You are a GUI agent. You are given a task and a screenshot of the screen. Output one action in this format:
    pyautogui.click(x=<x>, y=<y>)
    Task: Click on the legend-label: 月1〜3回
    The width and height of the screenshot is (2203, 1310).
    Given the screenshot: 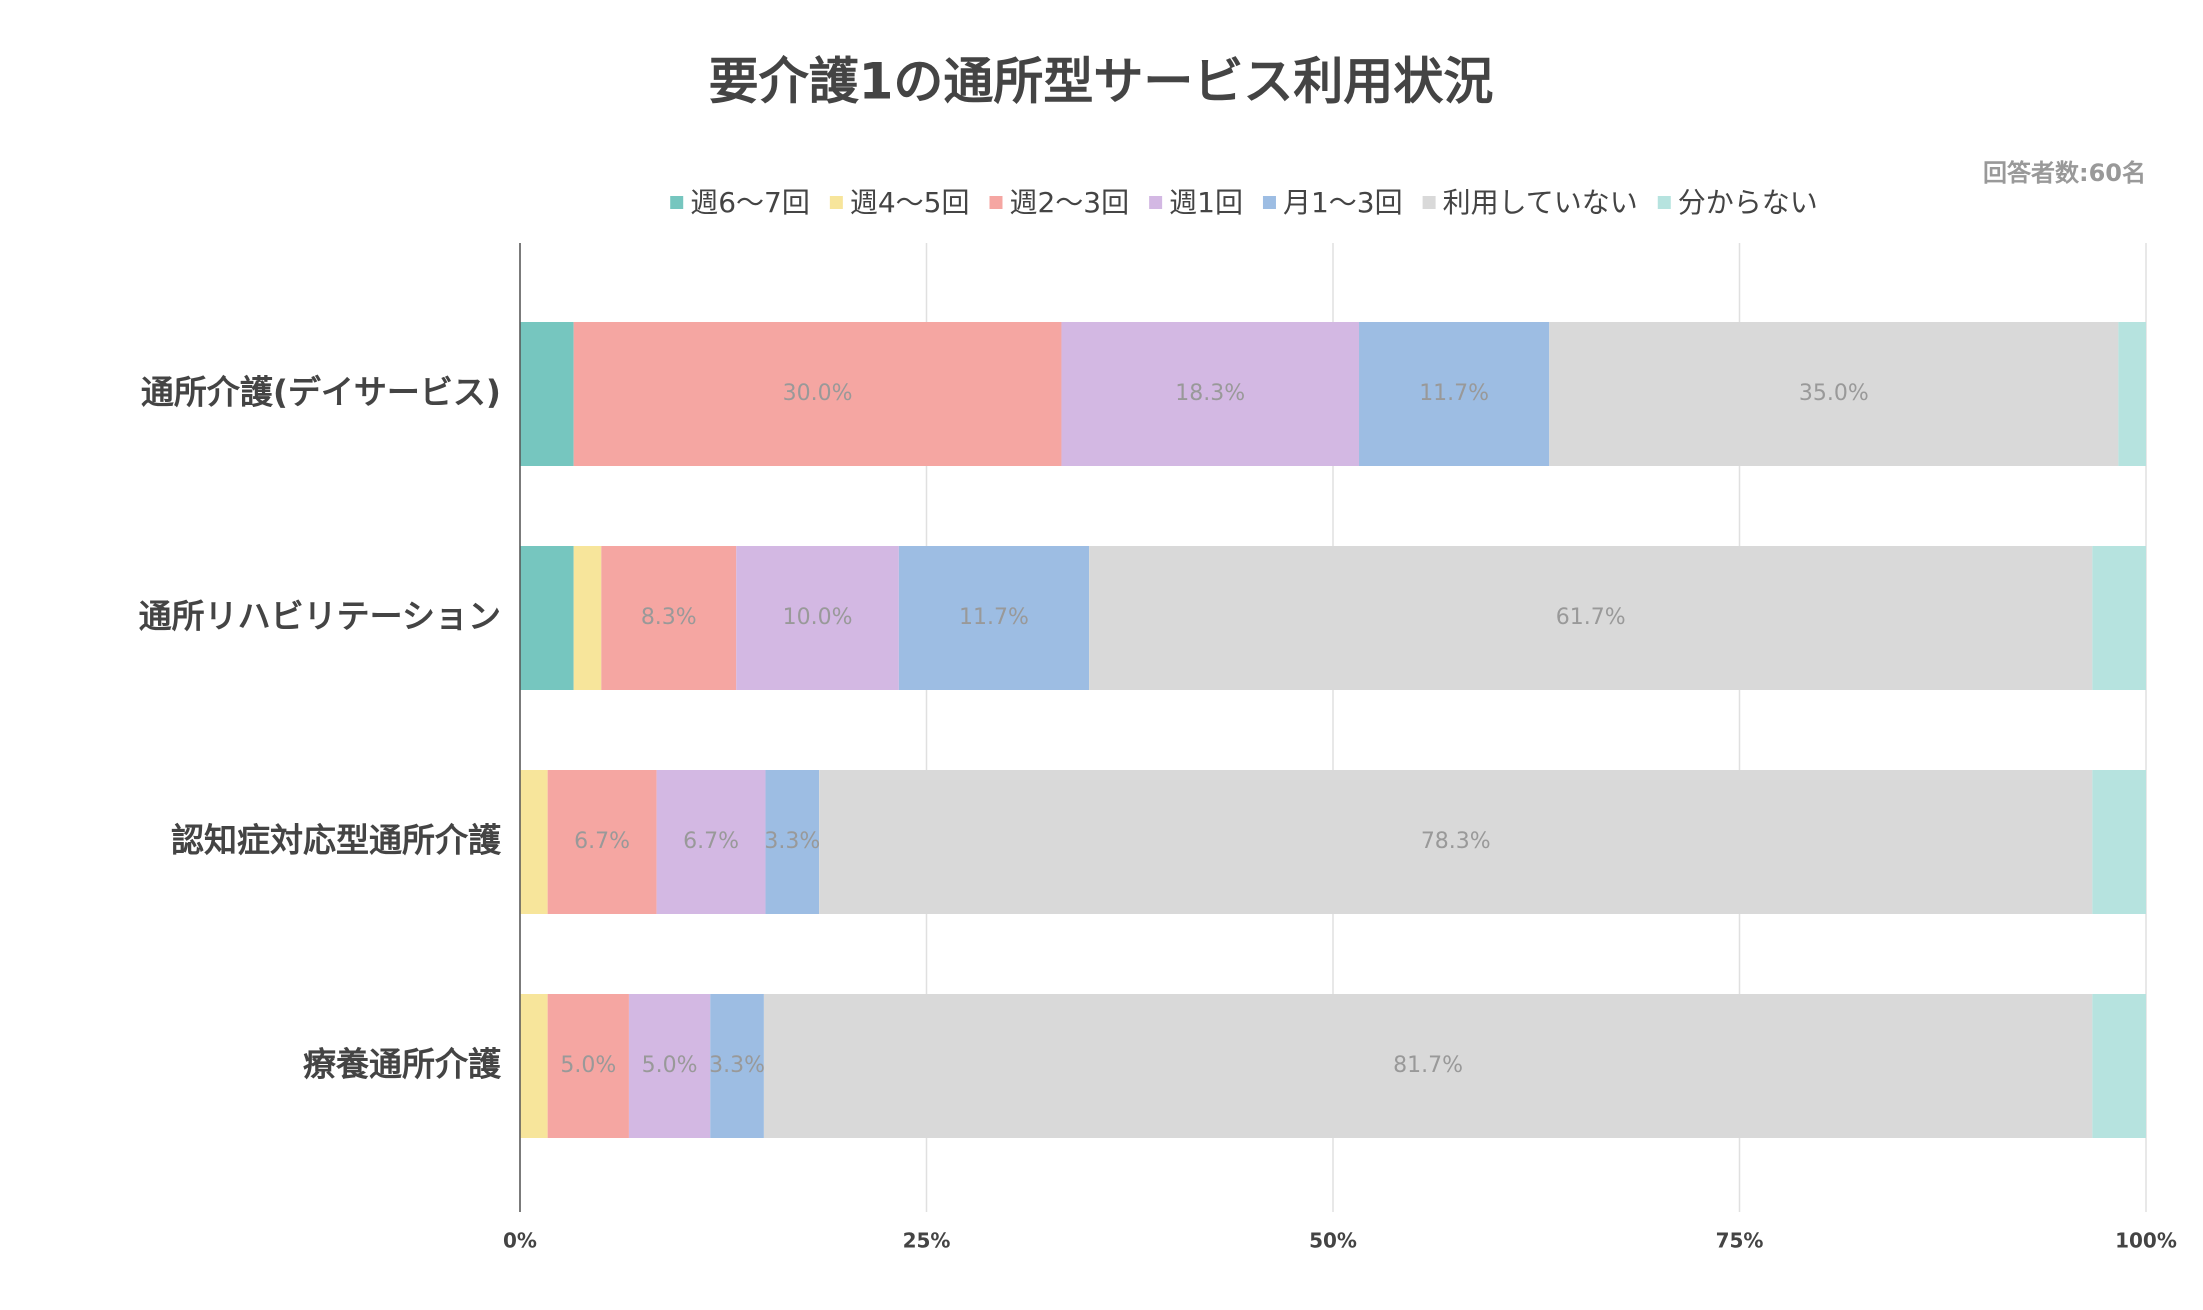 What is the action you would take?
    pyautogui.click(x=1343, y=202)
    